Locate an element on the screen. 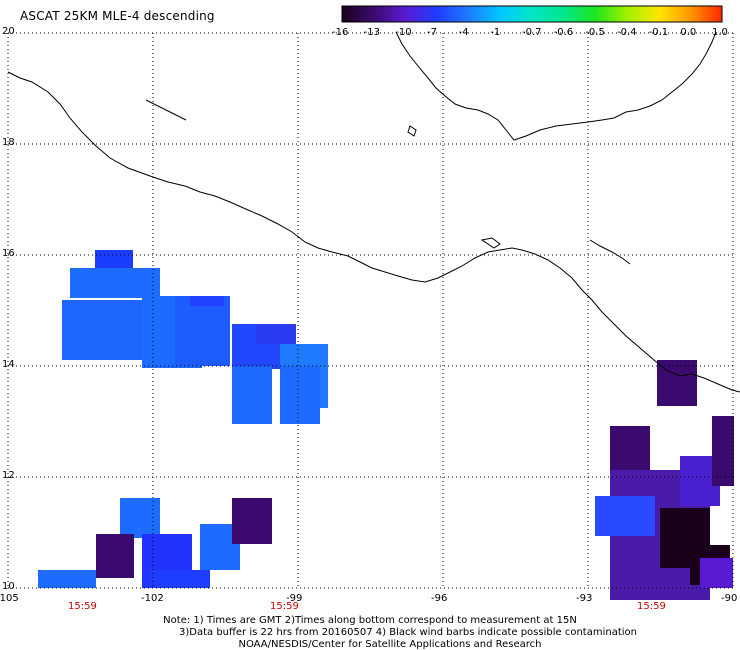 Image resolution: width=740 pixels, height=650 pixels. colorbar-tick-label: -7 is located at coordinates (432, 32).